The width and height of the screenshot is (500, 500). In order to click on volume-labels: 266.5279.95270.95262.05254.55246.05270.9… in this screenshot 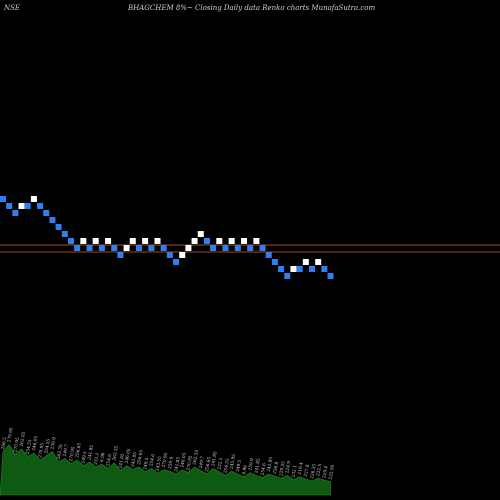, I will do `click(168, 453)`.